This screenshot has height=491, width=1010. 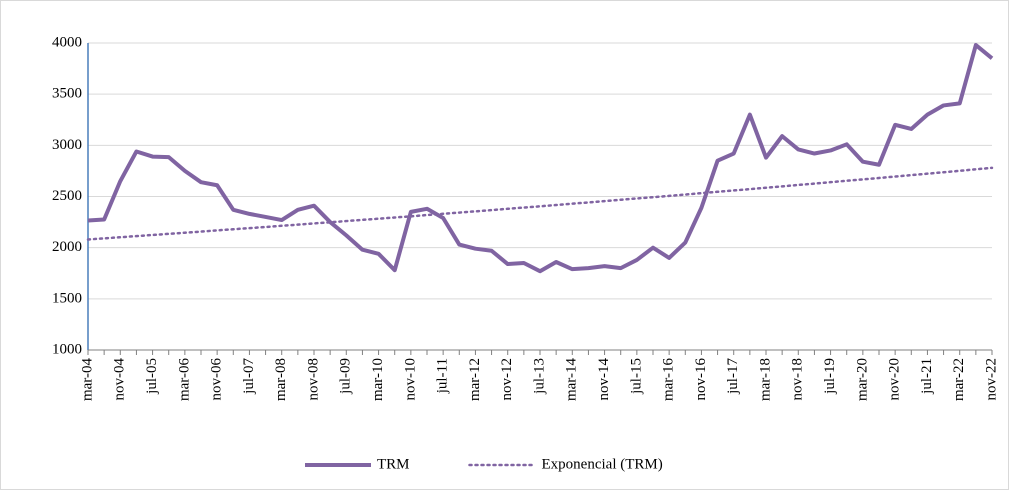 What do you see at coordinates (152, 376) in the screenshot?
I see `x-tick-label: jul-05` at bounding box center [152, 376].